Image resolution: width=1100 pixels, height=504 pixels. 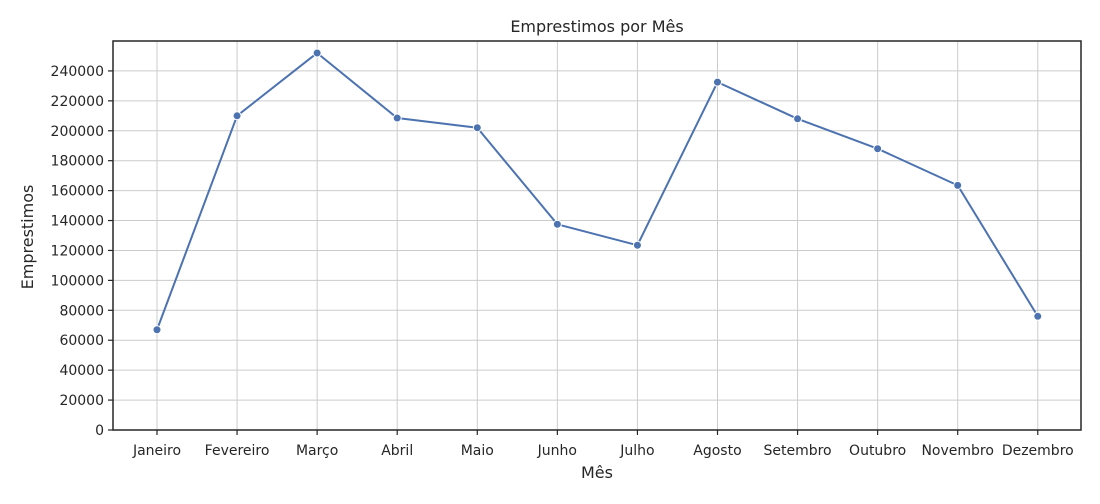 What do you see at coordinates (317, 451) in the screenshot?
I see `x-tick-label: Março` at bounding box center [317, 451].